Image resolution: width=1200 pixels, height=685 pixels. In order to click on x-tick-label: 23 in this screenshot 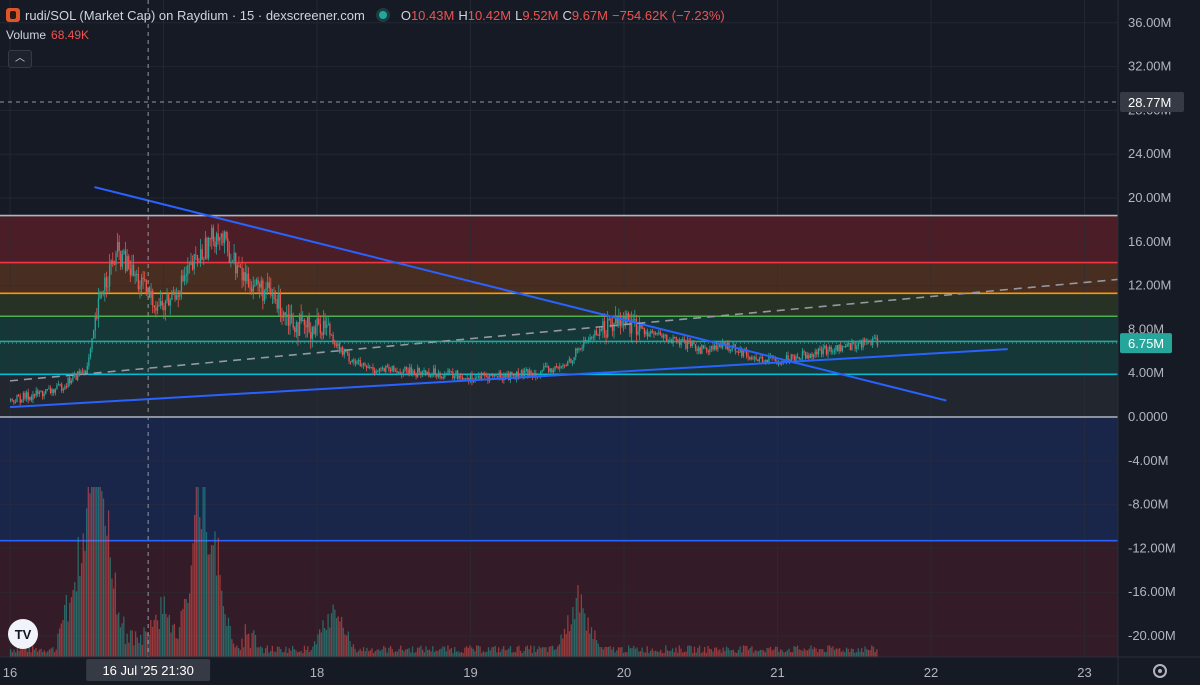, I will do `click(1084, 672)`.